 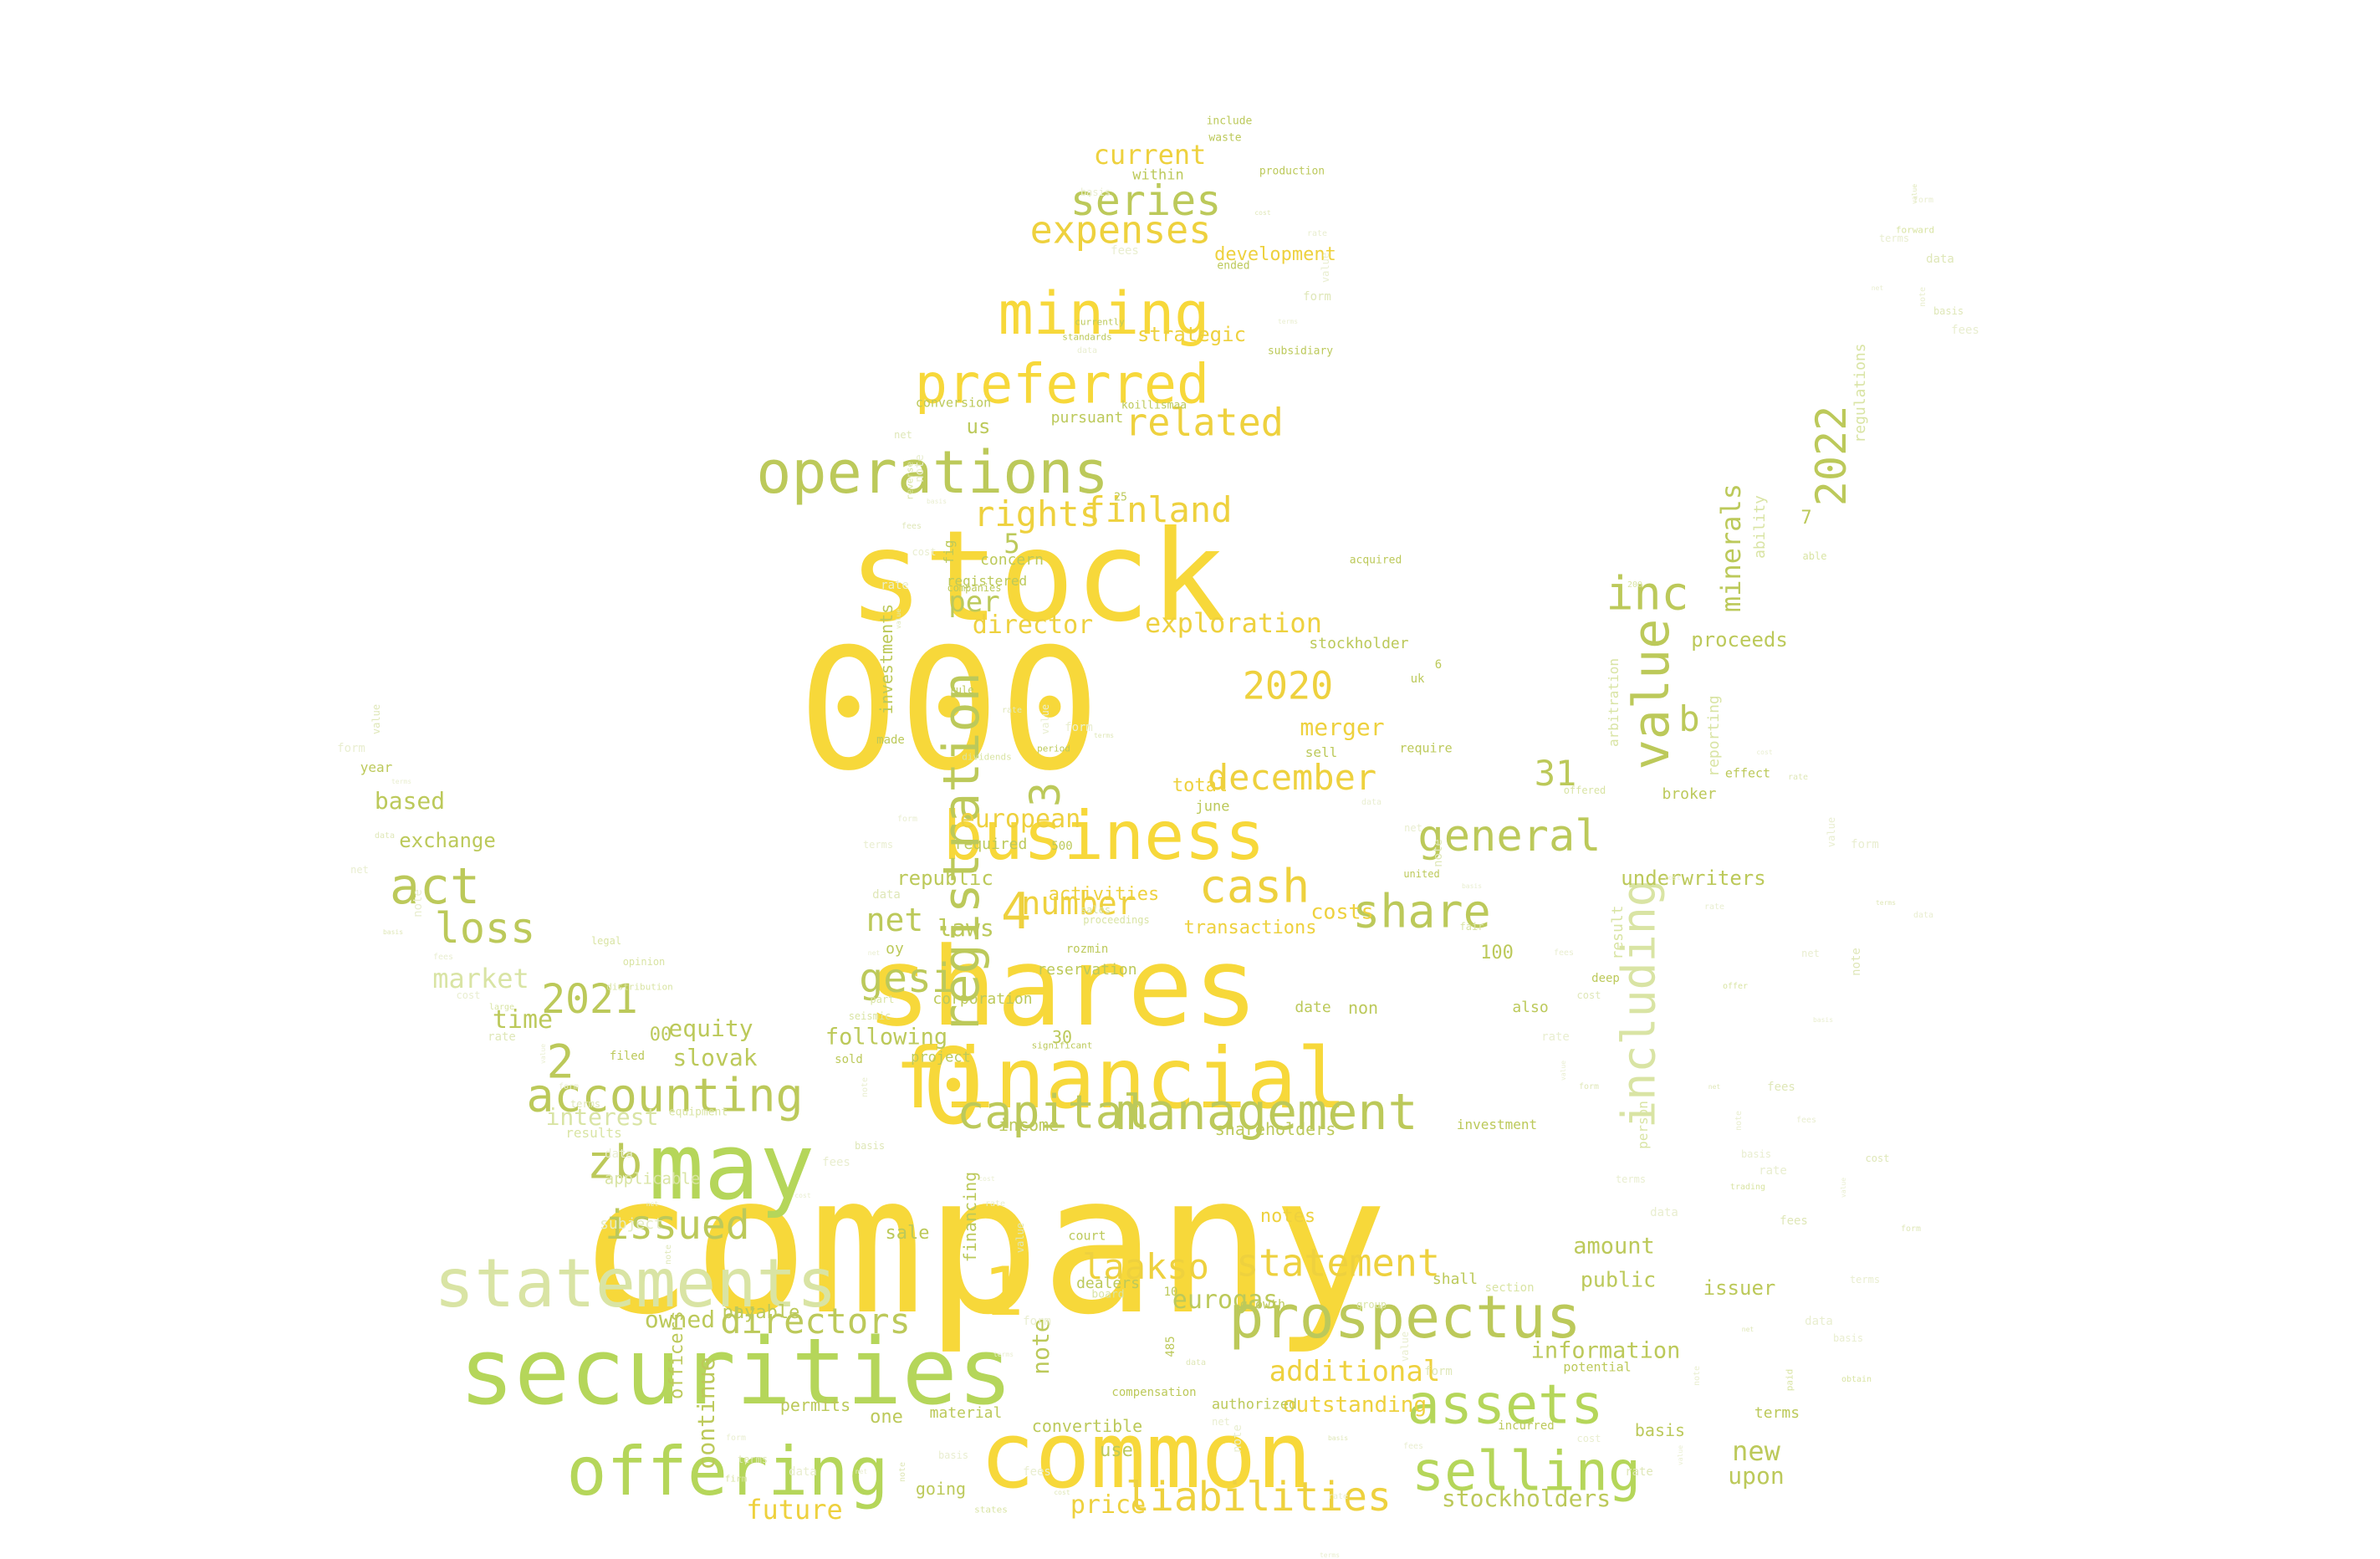 What do you see at coordinates (1375, 560) in the screenshot?
I see `word-acquired-201: acquired` at bounding box center [1375, 560].